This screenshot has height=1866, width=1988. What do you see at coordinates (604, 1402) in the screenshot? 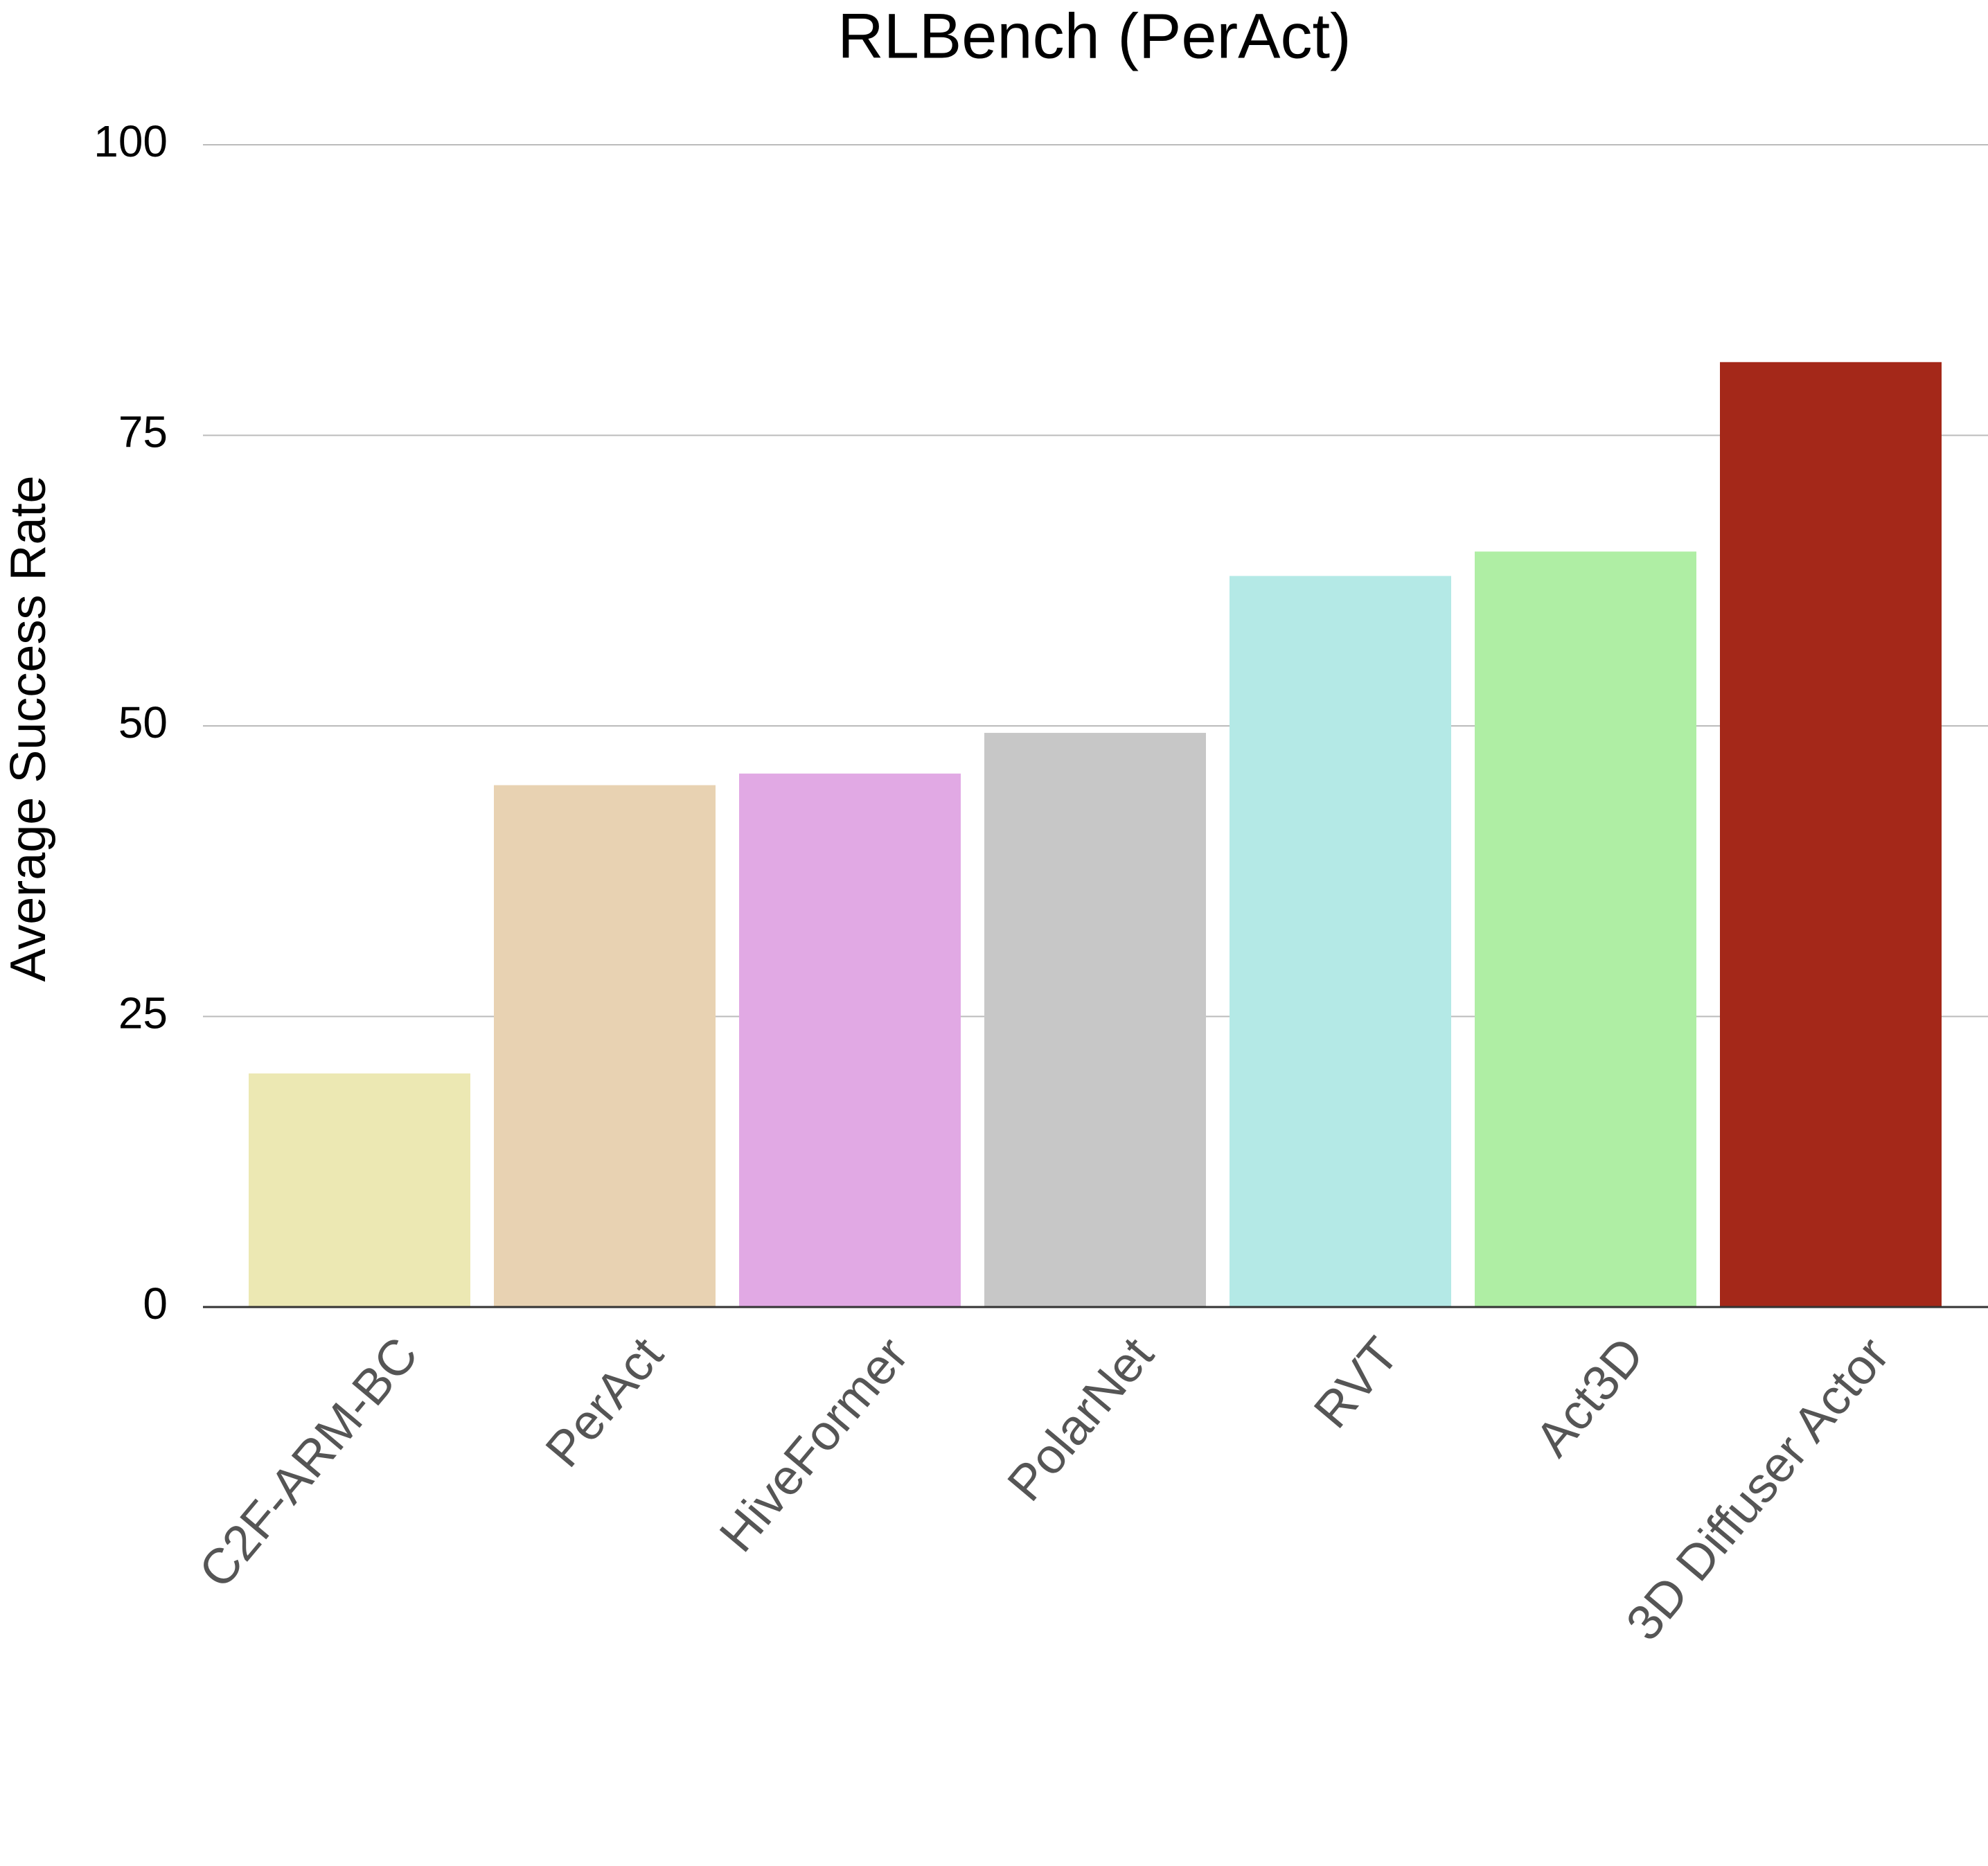
I see `x-tick-label: PerAct` at bounding box center [604, 1402].